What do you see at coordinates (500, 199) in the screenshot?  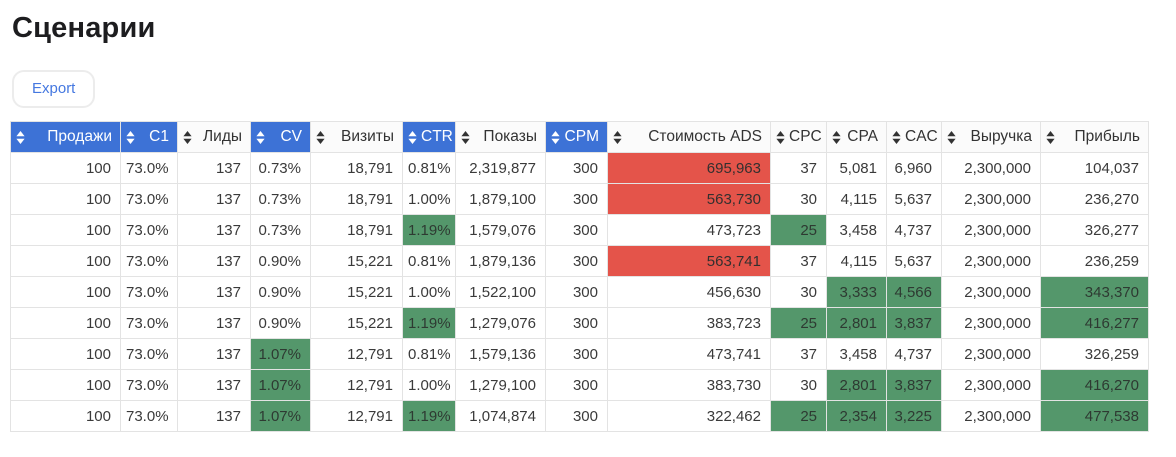 I see `cell-pokazy: 1,879,100` at bounding box center [500, 199].